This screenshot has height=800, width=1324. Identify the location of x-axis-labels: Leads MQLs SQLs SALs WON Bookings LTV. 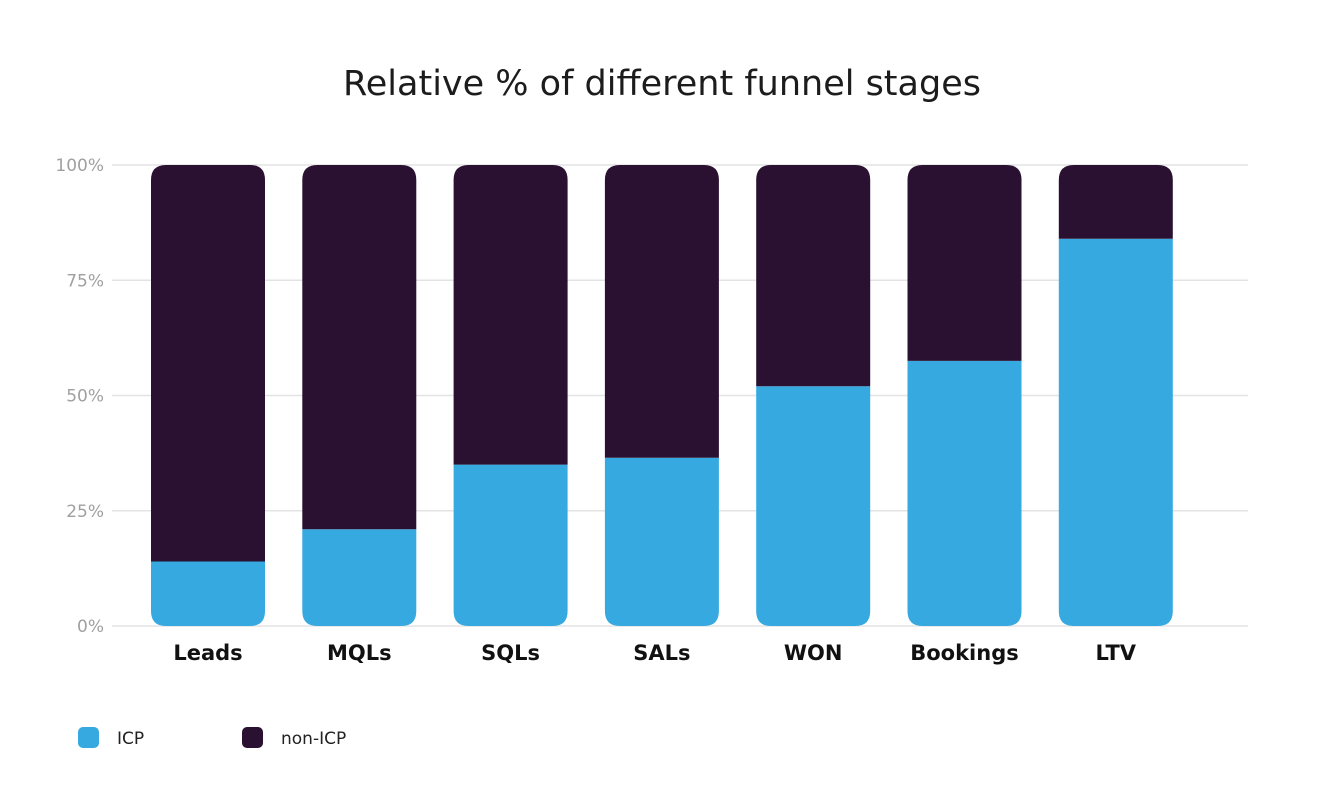
(654, 653).